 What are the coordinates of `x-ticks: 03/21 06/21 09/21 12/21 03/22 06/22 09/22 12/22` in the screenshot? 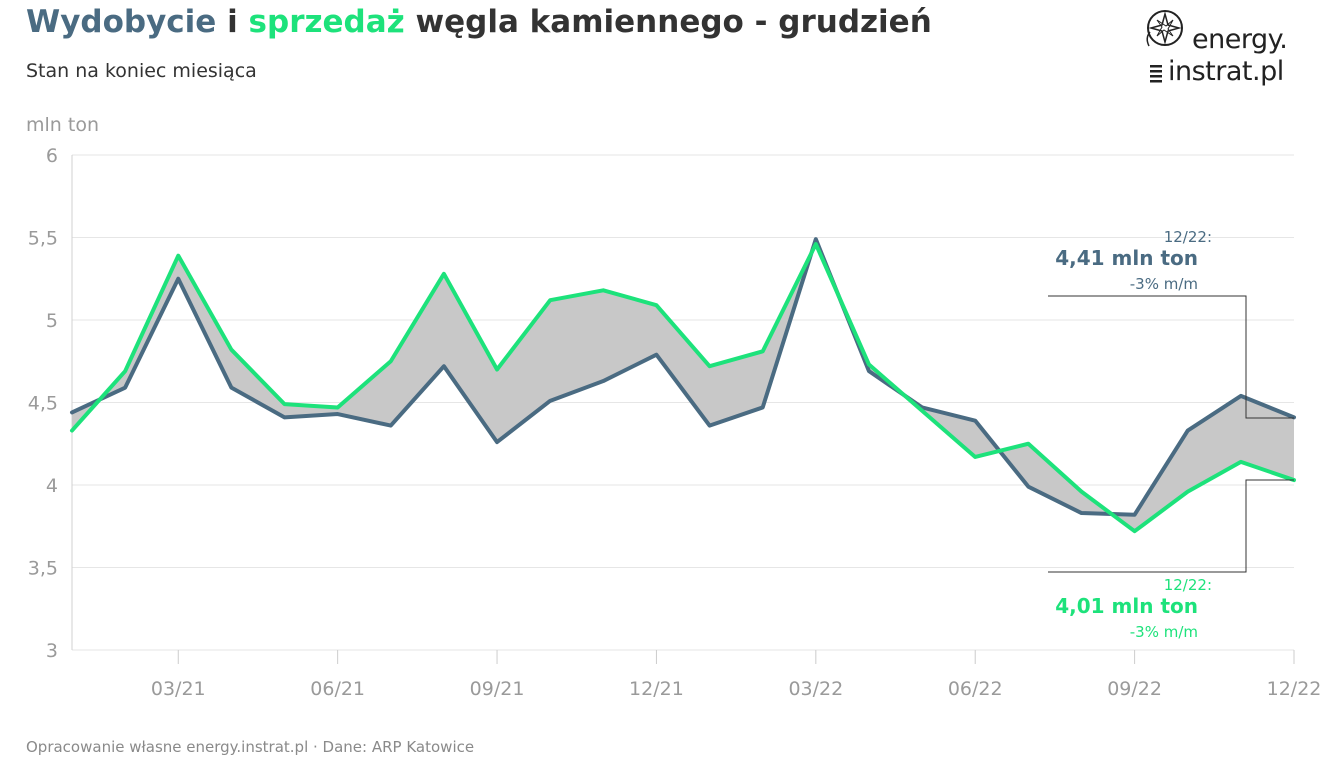 It's located at (736, 675).